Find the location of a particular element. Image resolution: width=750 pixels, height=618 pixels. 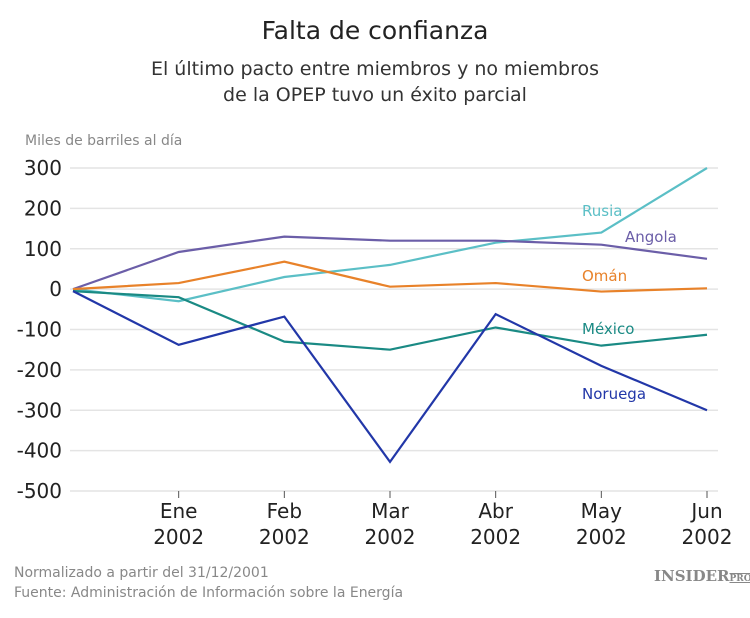

y-tick-label: -200 is located at coordinates (39, 370).